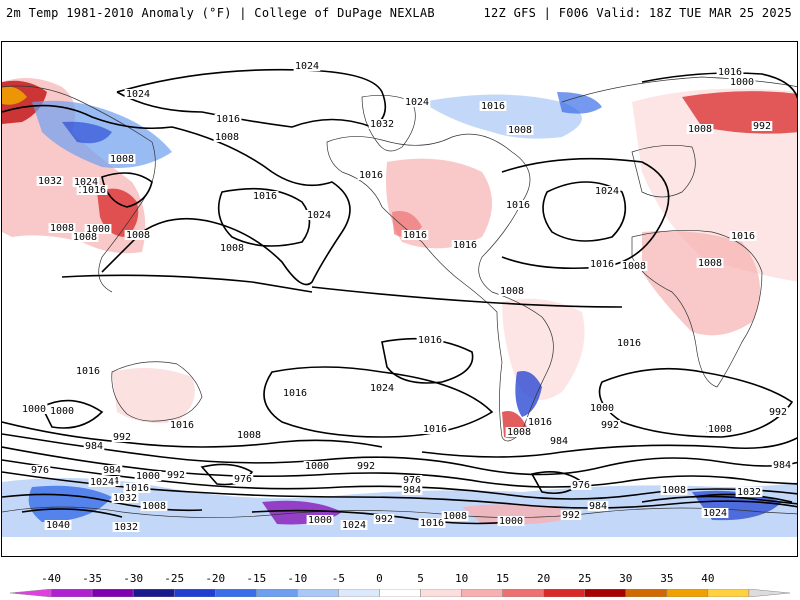  What do you see at coordinates (192, 434) in the screenshot?
I see `isobar-southern-1008-west` at bounding box center [192, 434].